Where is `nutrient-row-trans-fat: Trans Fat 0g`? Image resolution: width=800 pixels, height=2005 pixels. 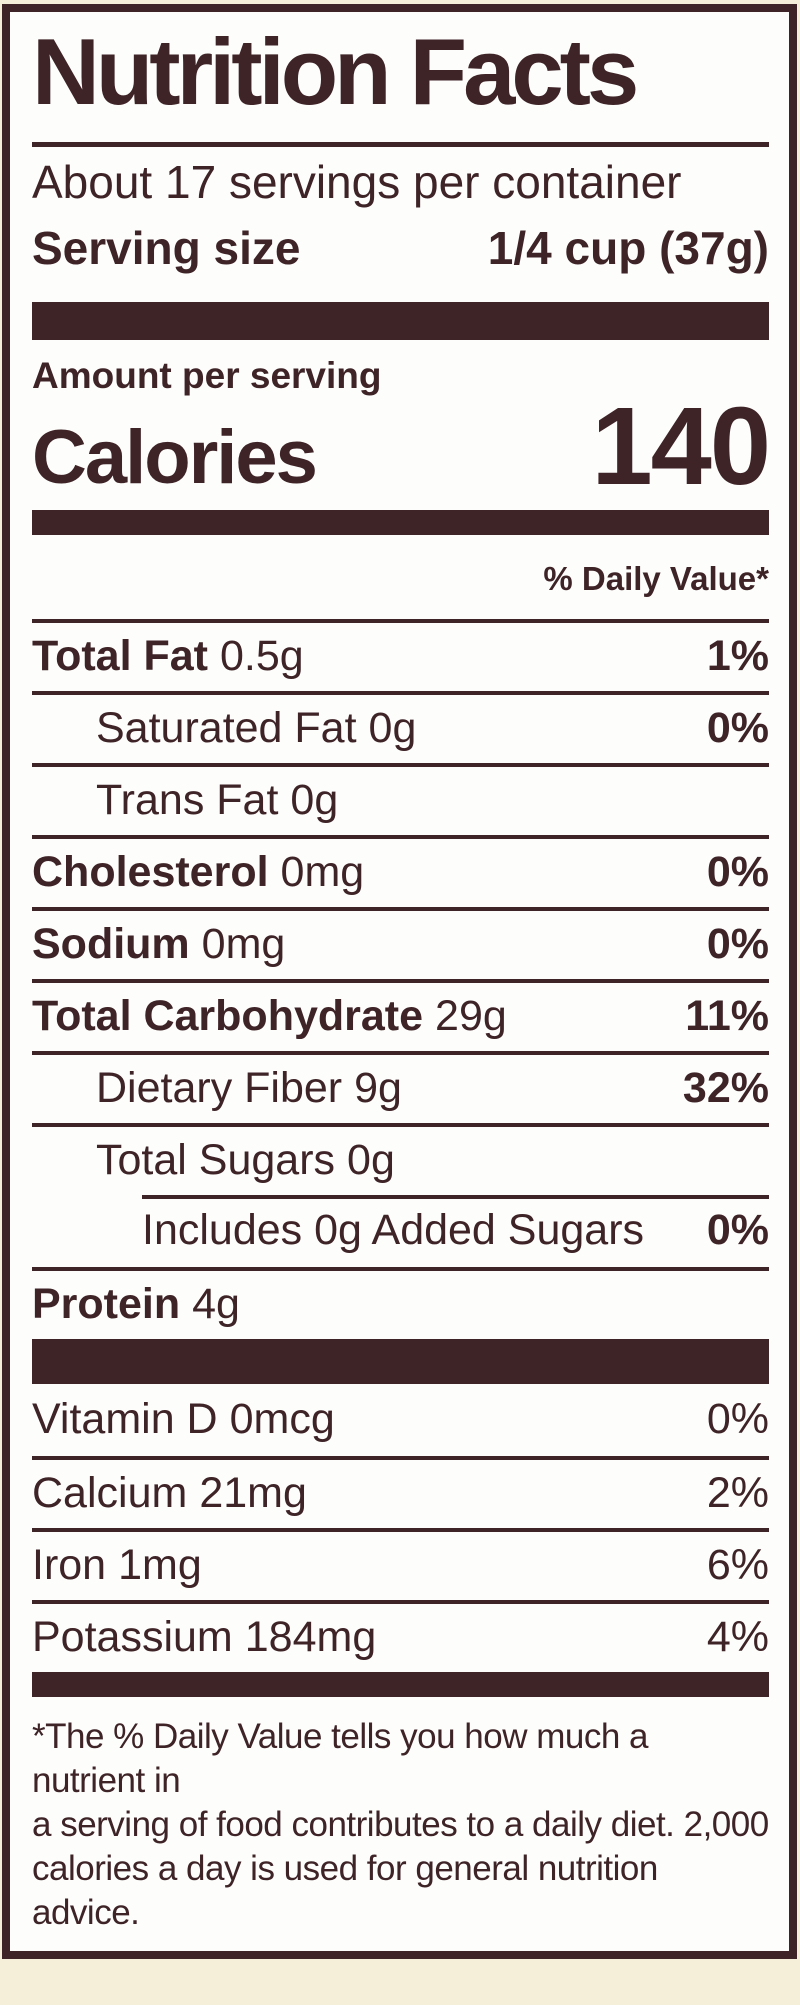
nutrient-row-trans-fat: Trans Fat 0g is located at coordinates (400, 798).